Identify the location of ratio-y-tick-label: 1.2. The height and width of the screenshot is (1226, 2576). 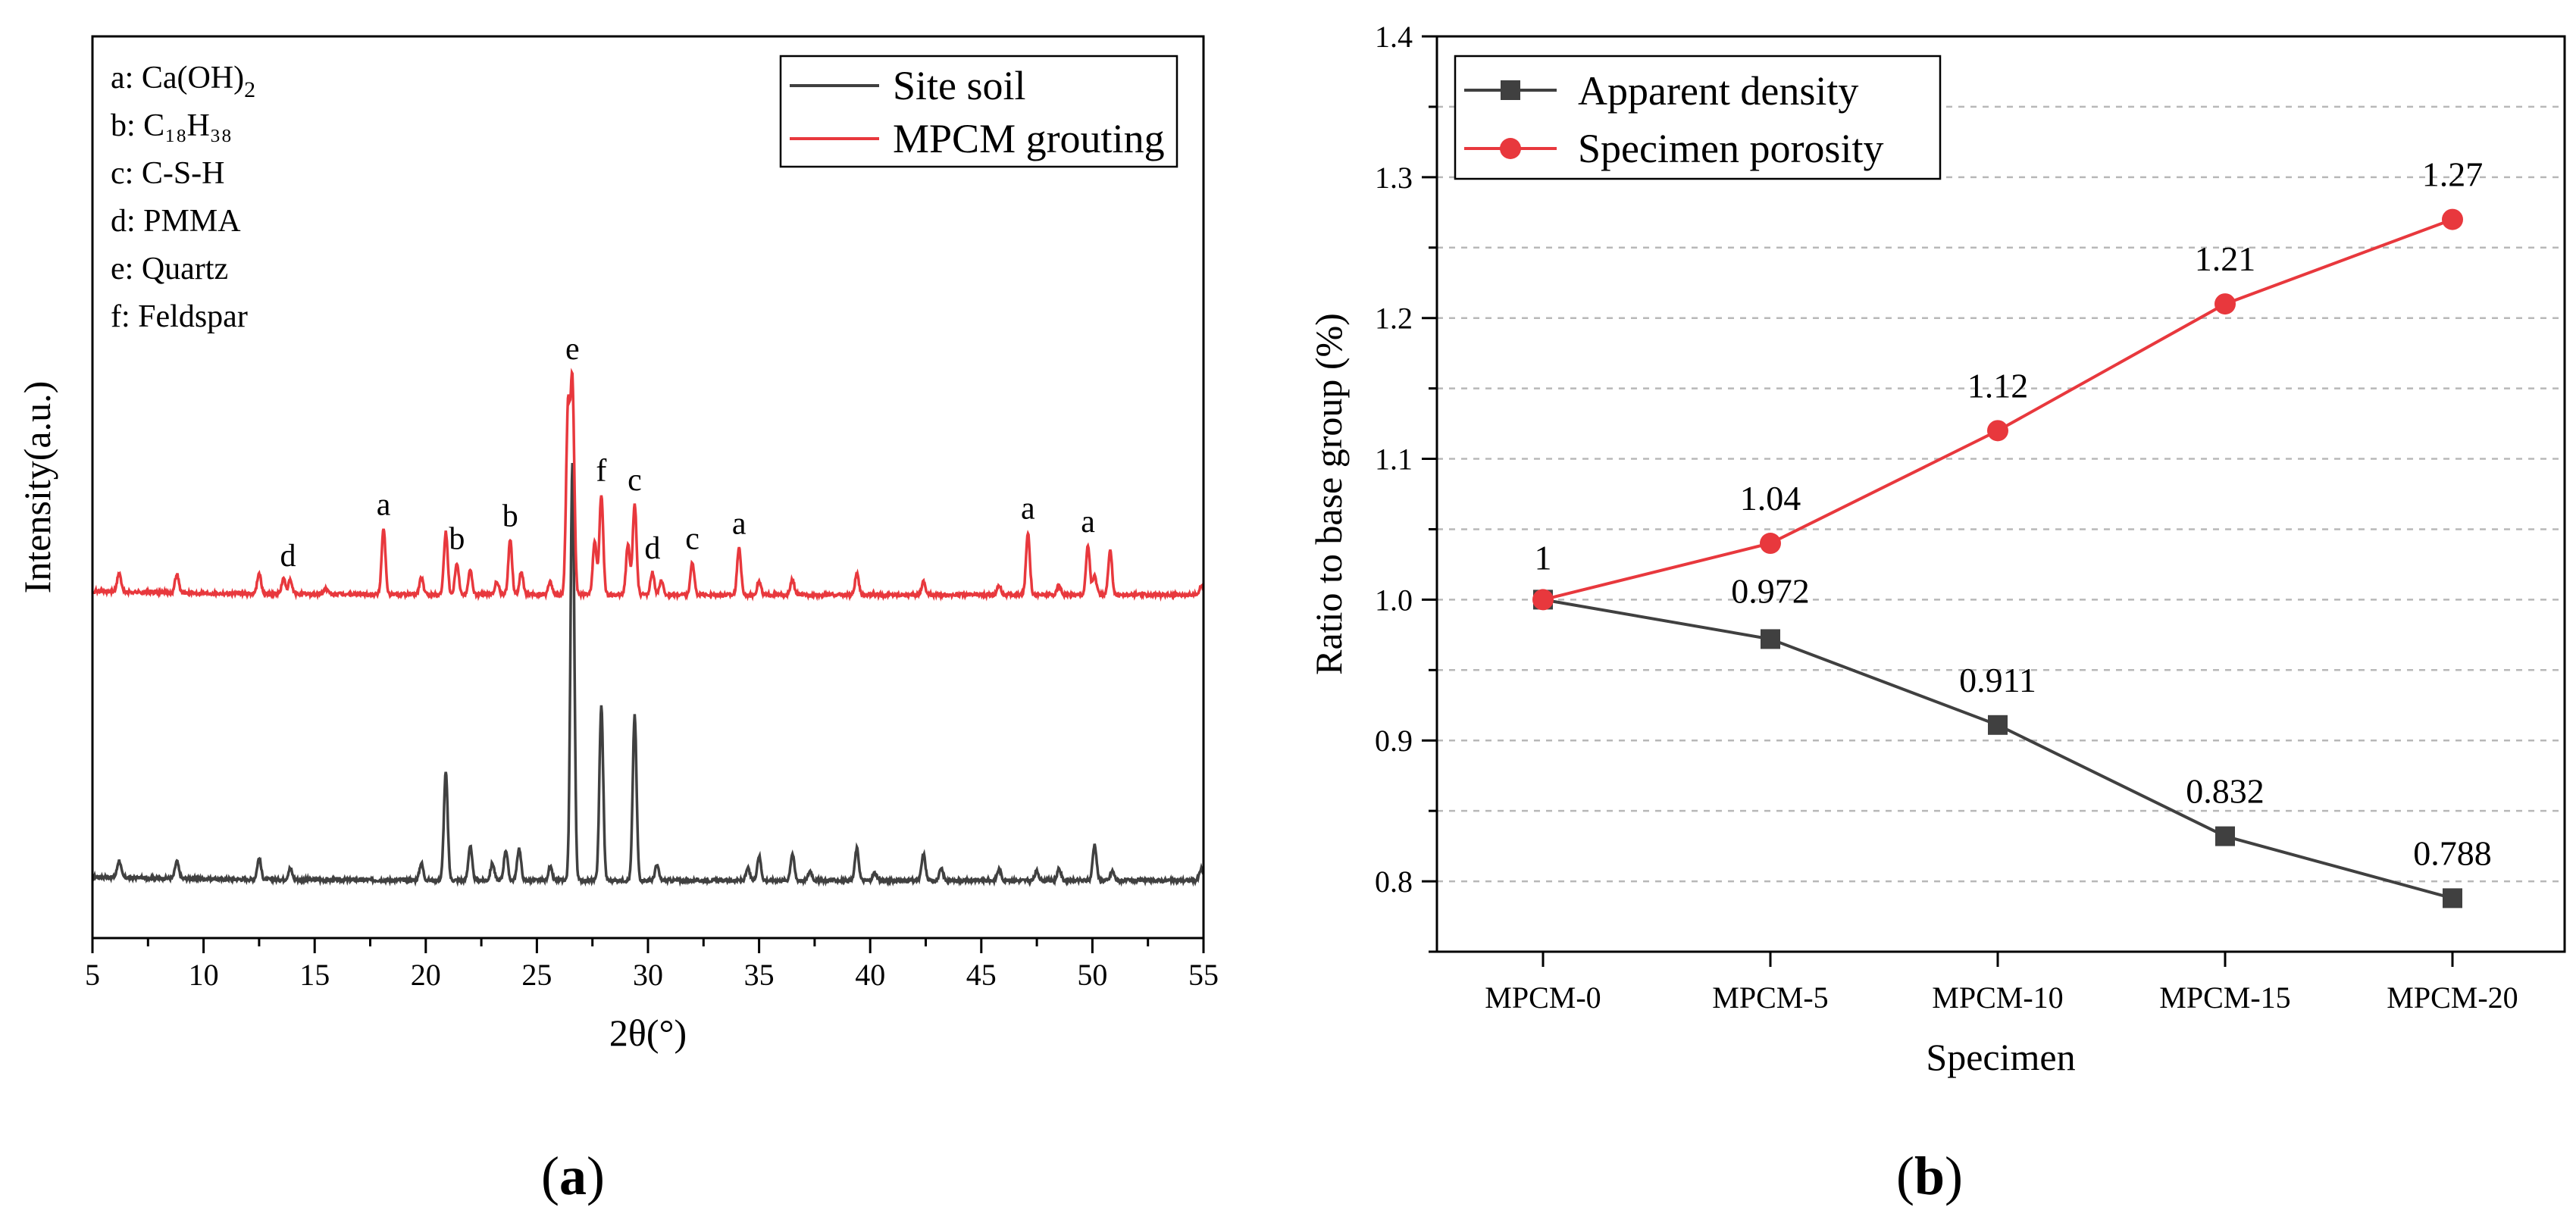
(1394, 319).